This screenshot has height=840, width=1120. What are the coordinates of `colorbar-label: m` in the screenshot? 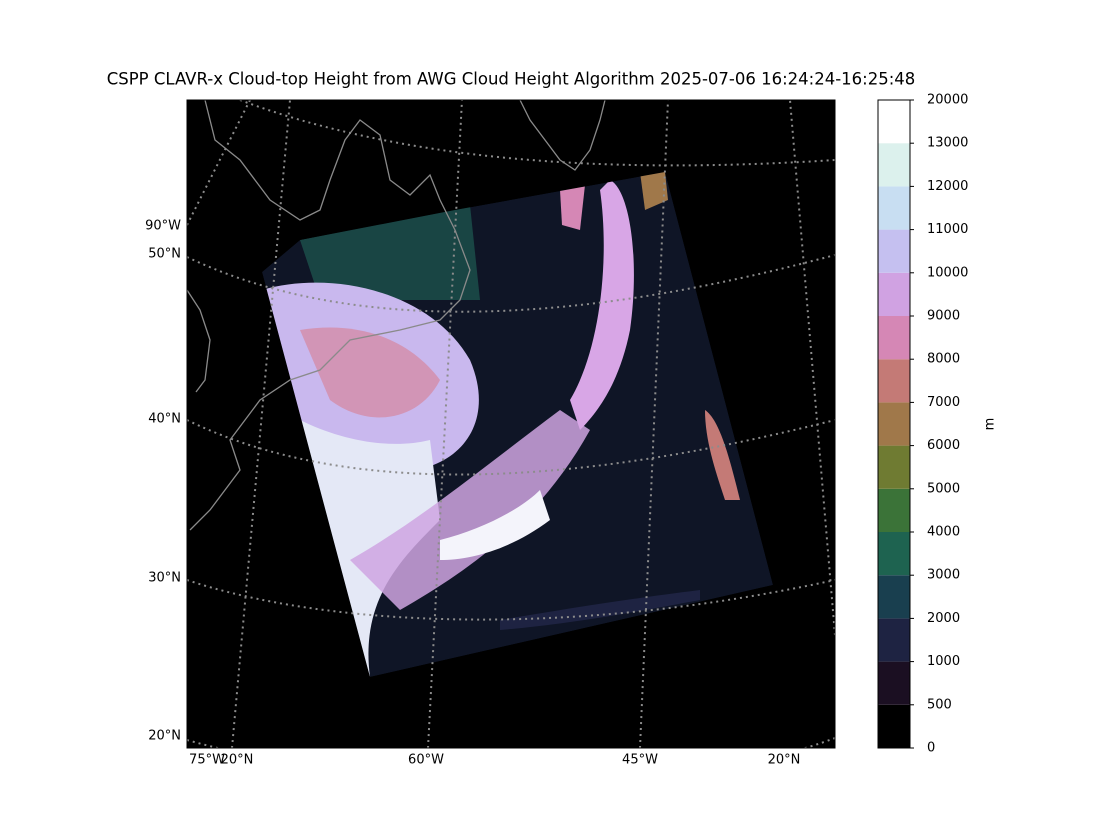 It's located at (990, 424).